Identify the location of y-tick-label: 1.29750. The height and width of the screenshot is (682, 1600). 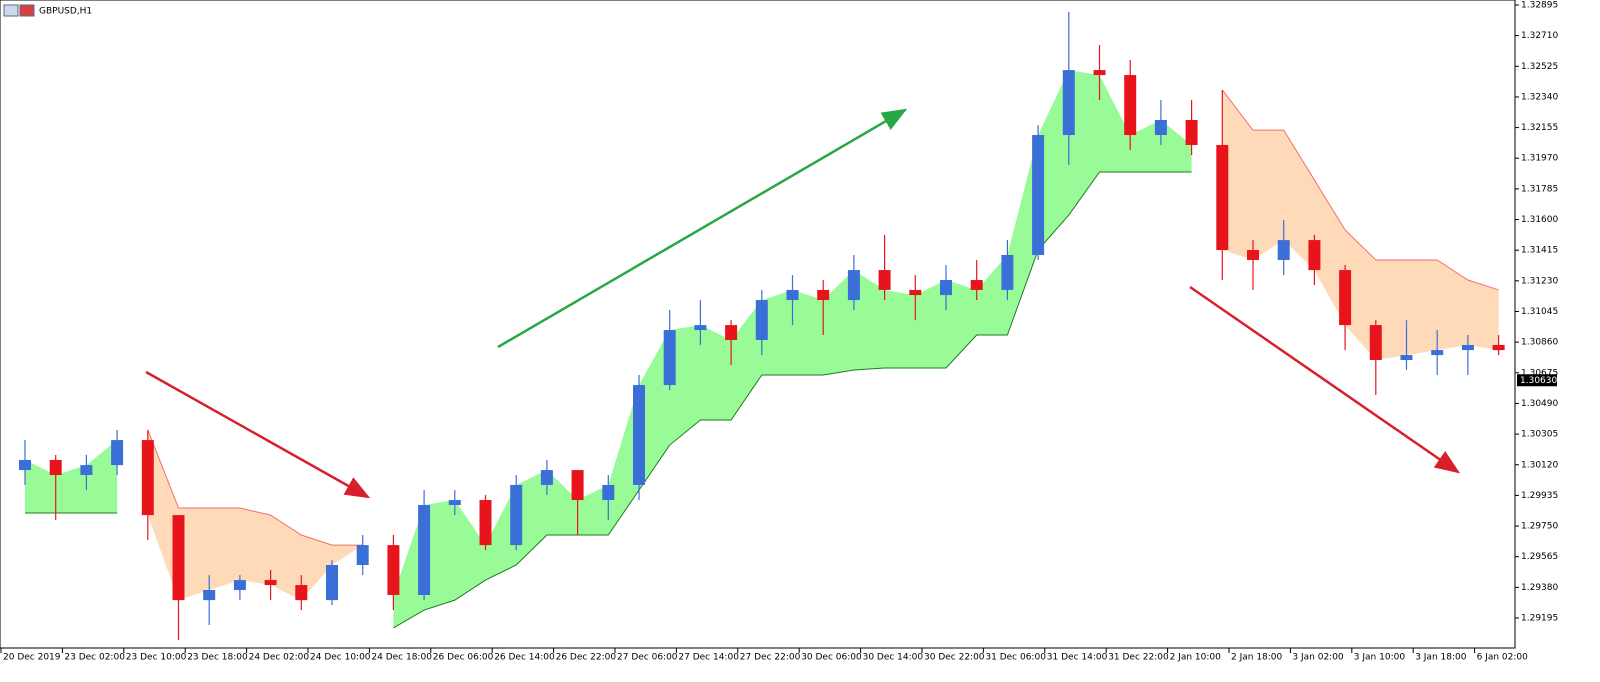
(1539, 527).